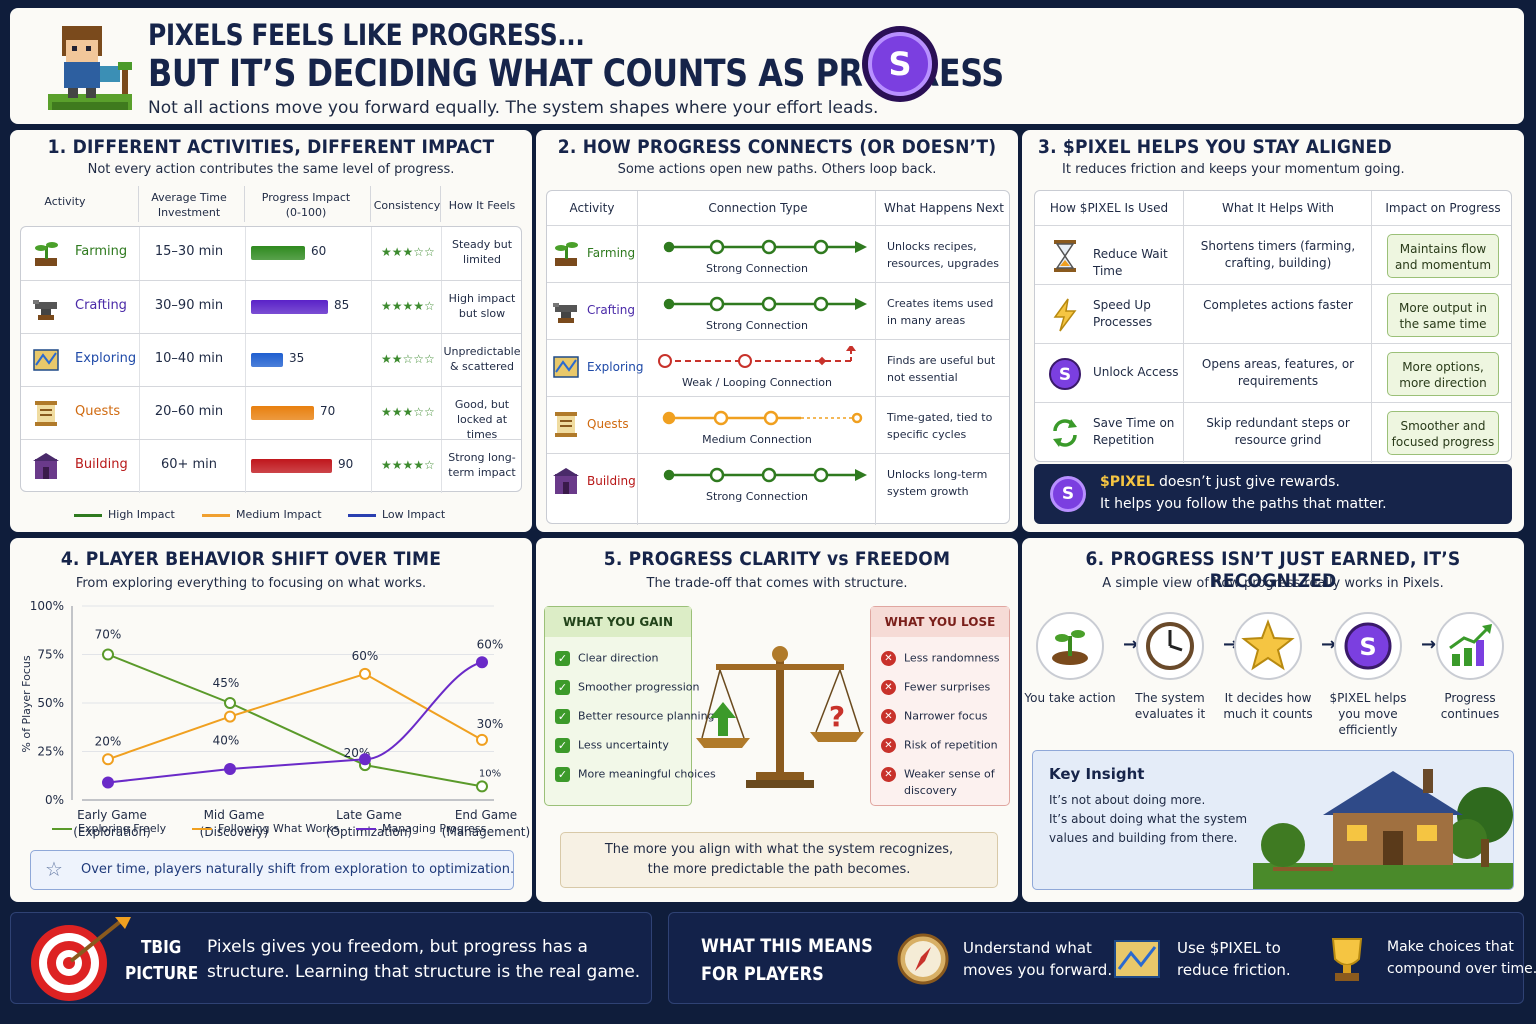 This screenshot has height=1024, width=1536. What do you see at coordinates (1347, 959) in the screenshot?
I see `trophy-icon` at bounding box center [1347, 959].